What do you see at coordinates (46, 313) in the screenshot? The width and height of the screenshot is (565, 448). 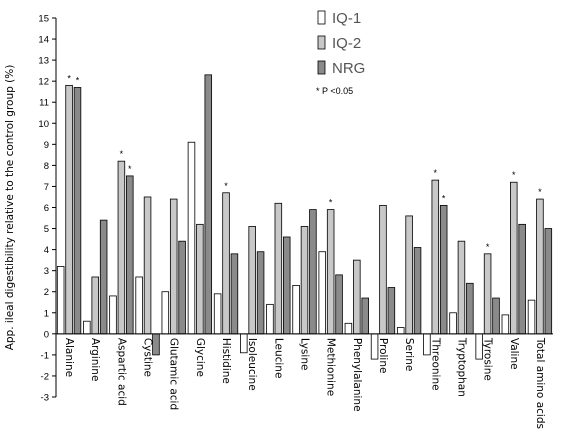 I see `y-tick-label: 1` at bounding box center [46, 313].